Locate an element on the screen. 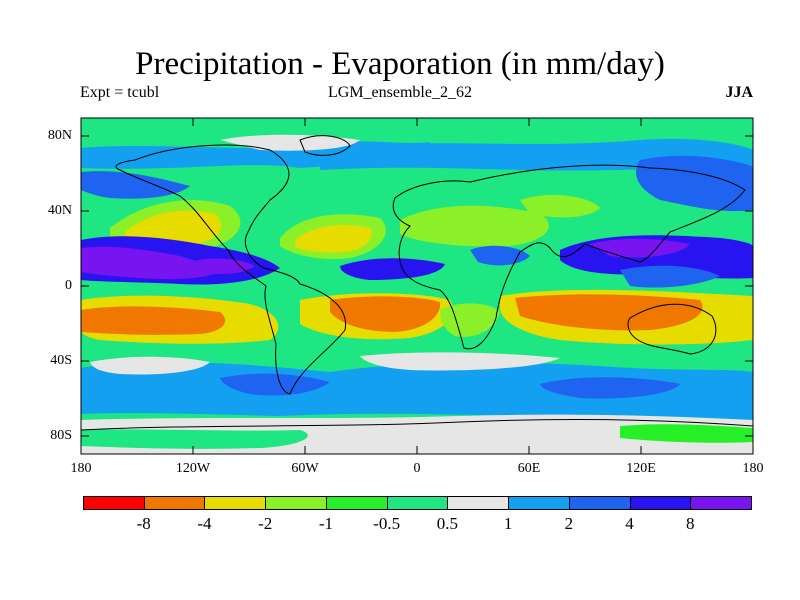 The width and height of the screenshot is (800, 600). lon-label-120w: 120W is located at coordinates (193, 468).